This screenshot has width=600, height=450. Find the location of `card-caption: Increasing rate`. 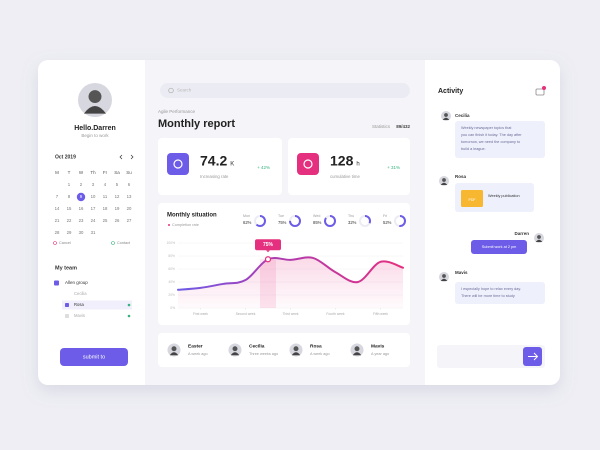

card-caption: Increasing rate is located at coordinates (214, 176).